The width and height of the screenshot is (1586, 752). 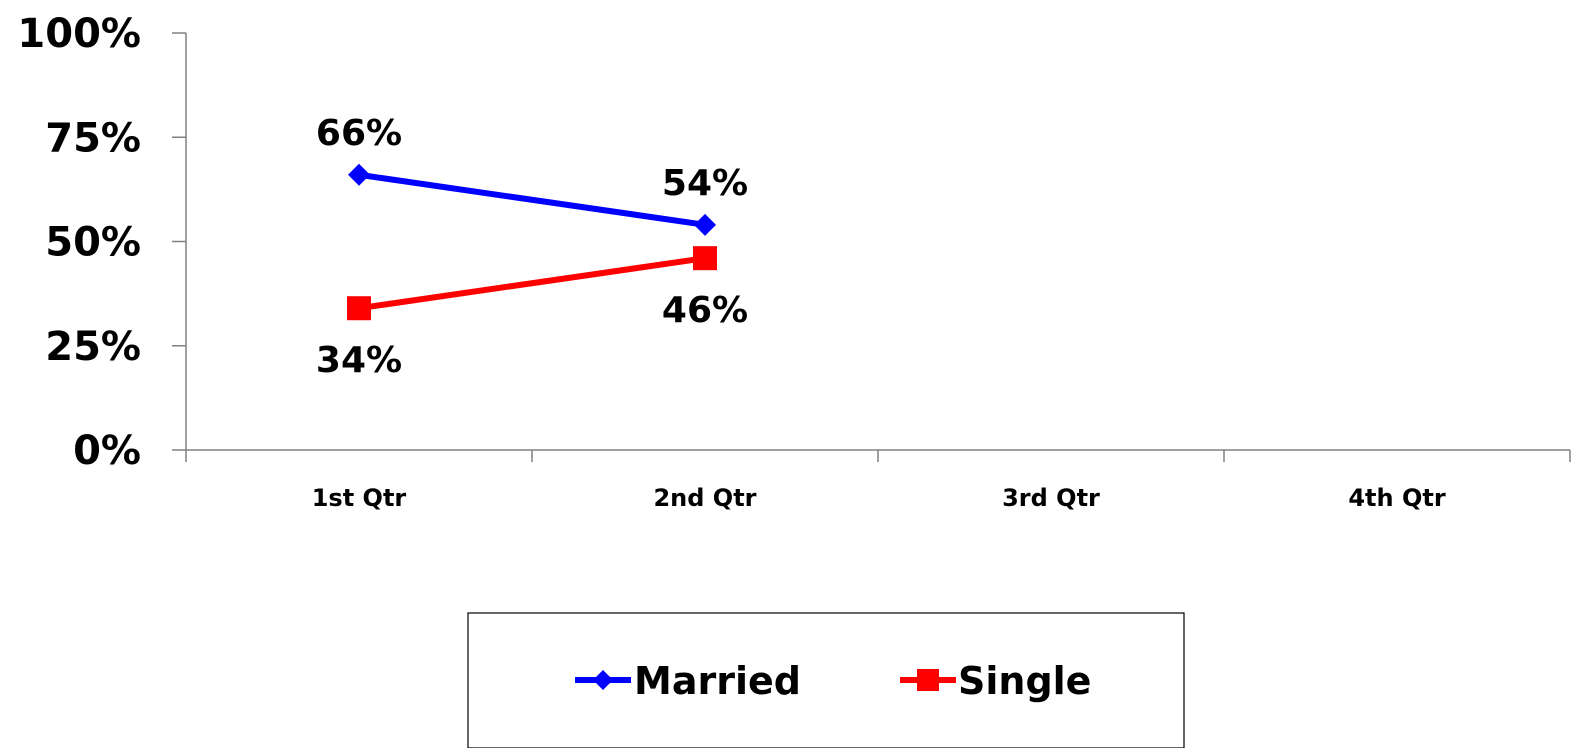 I want to click on y-tick-label: 75%, so click(x=93, y=138).